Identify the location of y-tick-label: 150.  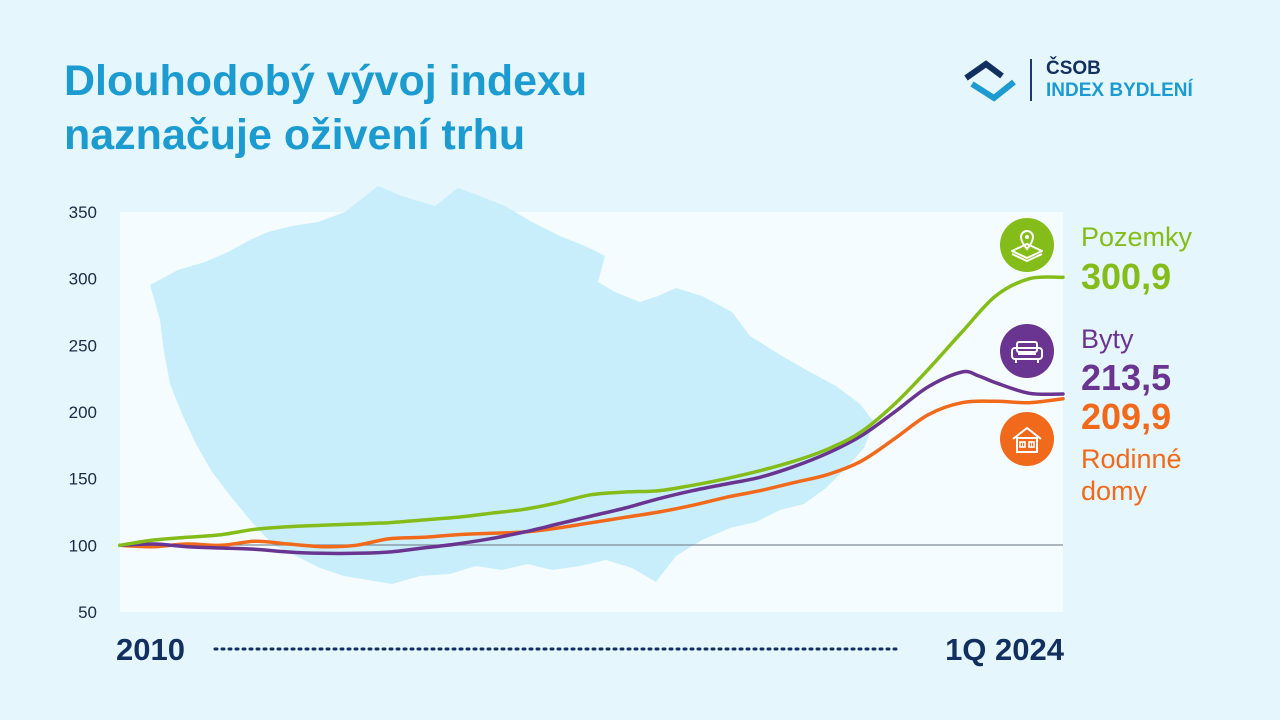
(83, 479).